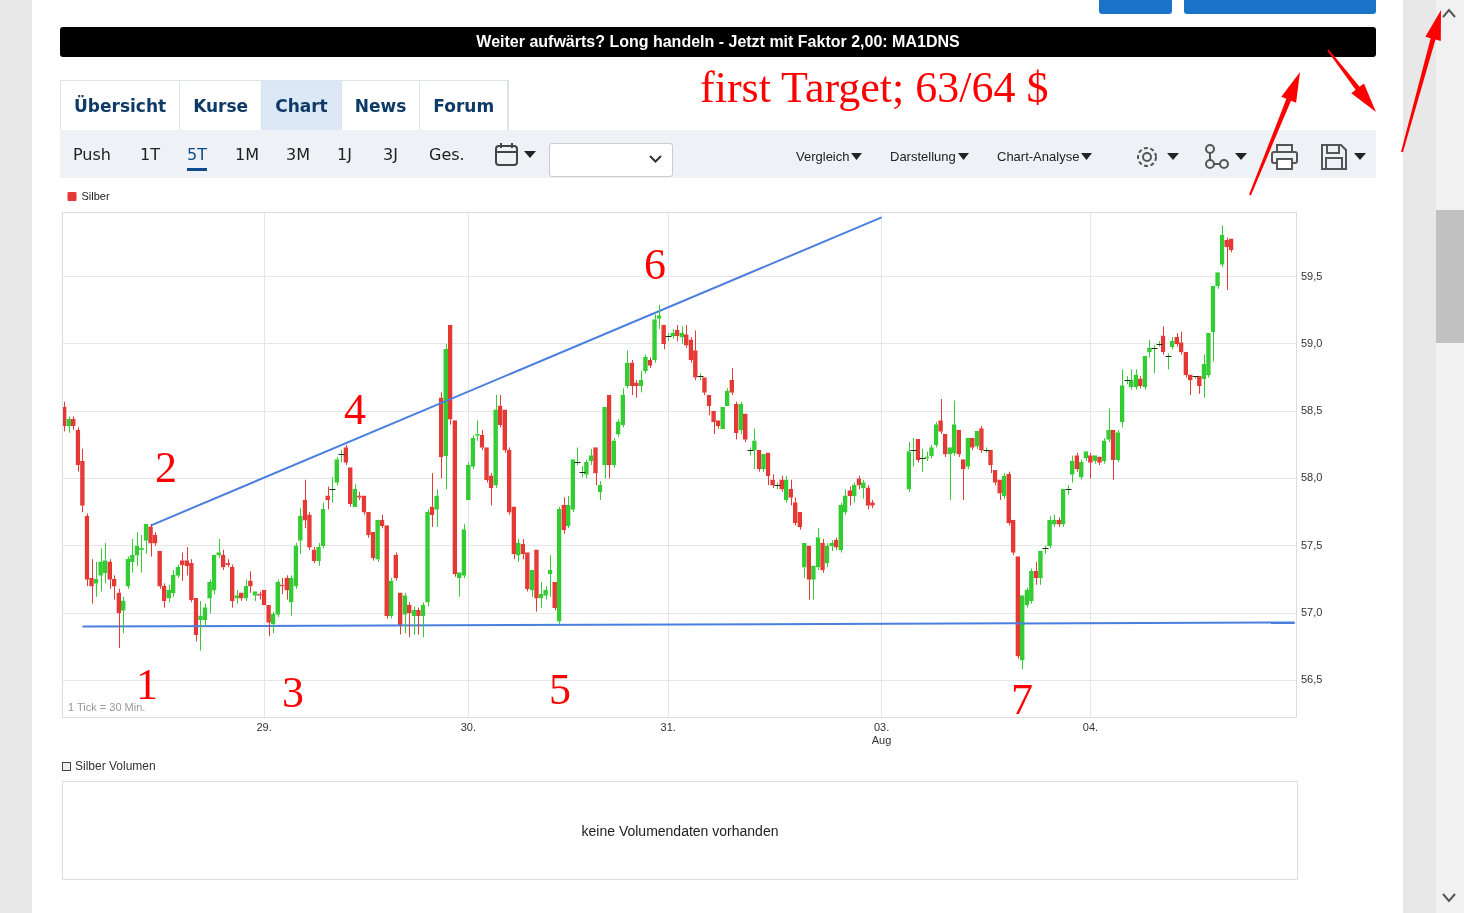  Describe the element at coordinates (221, 106) in the screenshot. I see `text: Kurse` at that location.